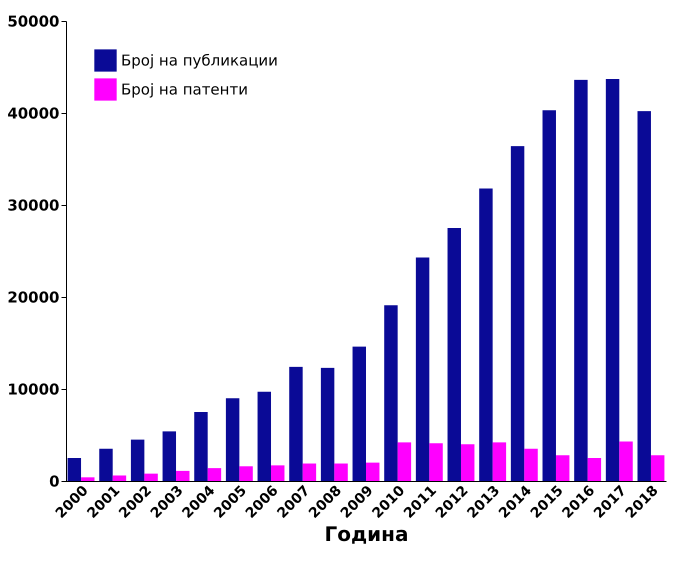 This screenshot has height=568, width=688. Describe the element at coordinates (33, 297) in the screenshot. I see `y-tick-label: 20000` at that location.